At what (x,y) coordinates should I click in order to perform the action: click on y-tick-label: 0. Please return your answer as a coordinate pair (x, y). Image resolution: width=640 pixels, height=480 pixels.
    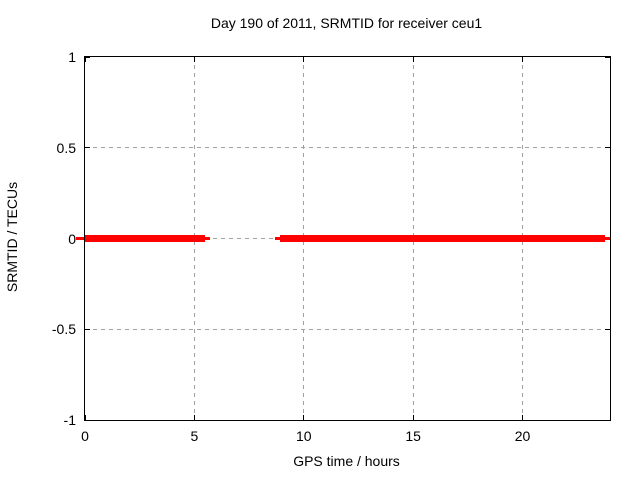
    Looking at the image, I should click on (72, 238).